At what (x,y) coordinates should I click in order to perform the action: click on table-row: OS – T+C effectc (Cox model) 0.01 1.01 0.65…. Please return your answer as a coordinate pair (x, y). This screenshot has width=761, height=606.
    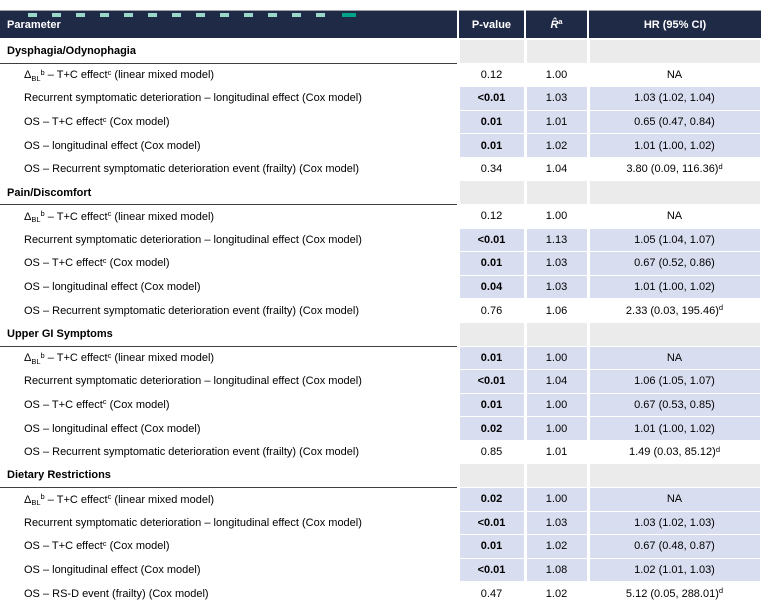
    Looking at the image, I should click on (380, 122).